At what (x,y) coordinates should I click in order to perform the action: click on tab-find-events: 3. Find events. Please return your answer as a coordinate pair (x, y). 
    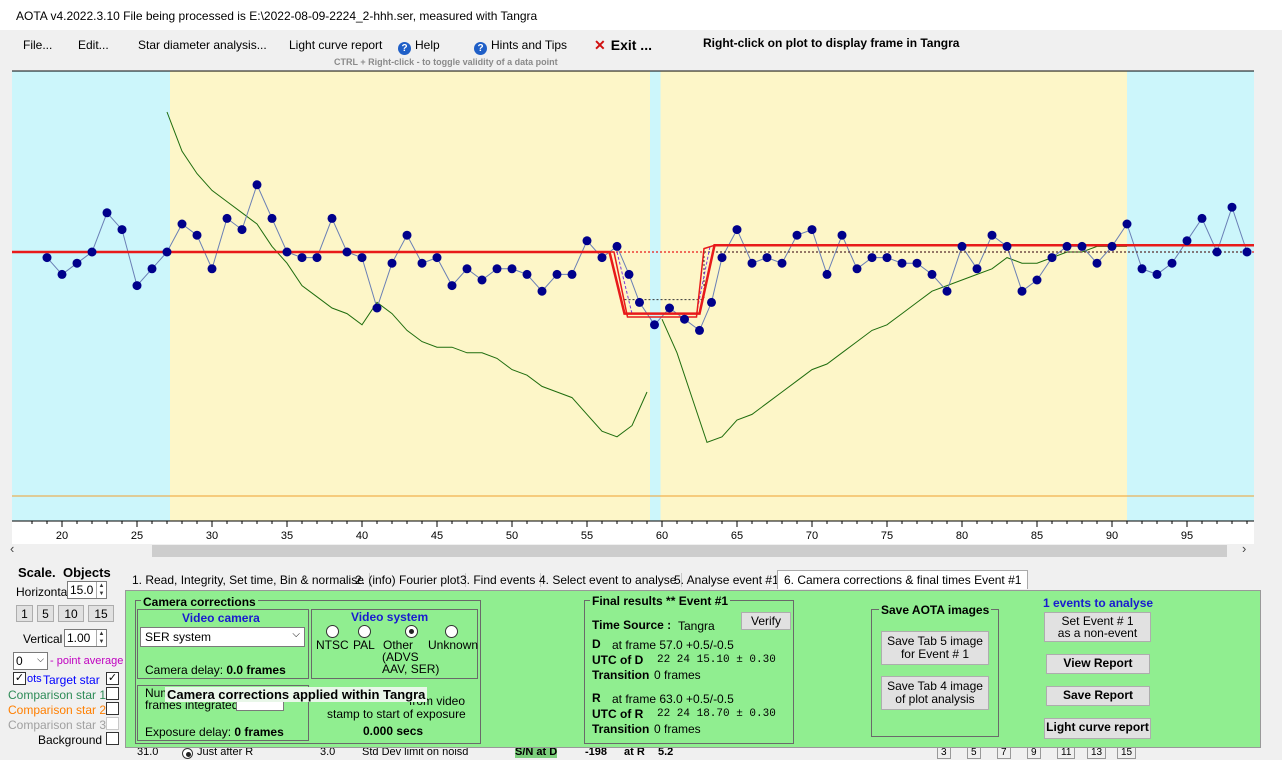
    Looking at the image, I should click on (498, 580).